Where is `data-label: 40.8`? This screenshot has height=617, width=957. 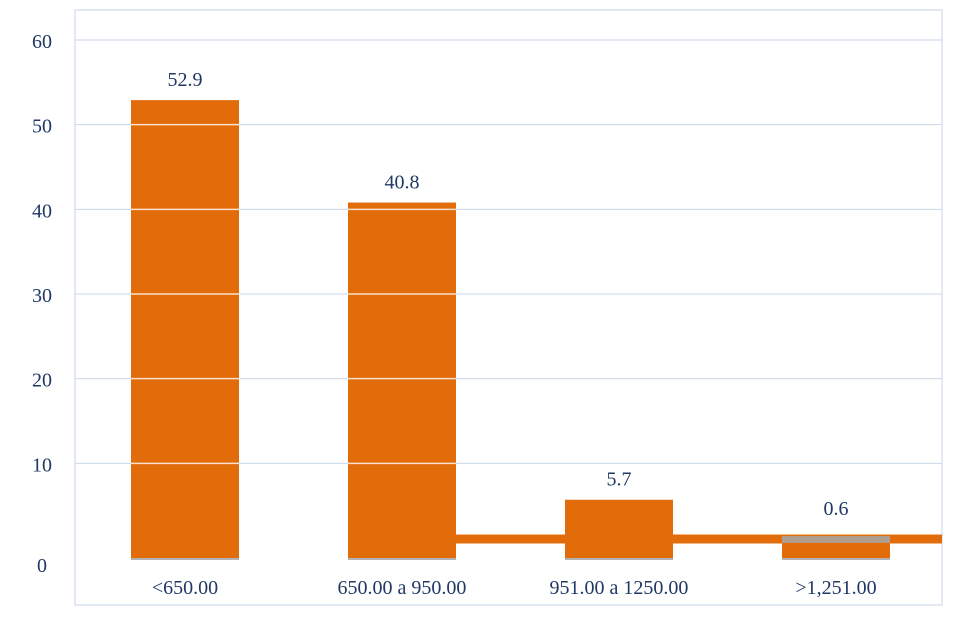 data-label: 40.8 is located at coordinates (402, 183).